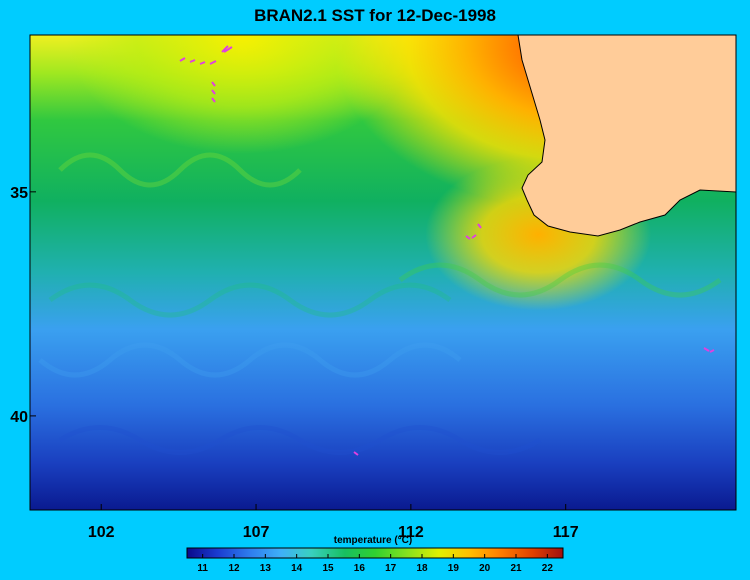 This screenshot has height=580, width=750. Describe the element at coordinates (422, 568) in the screenshot. I see `colorbar-tick-label: 18` at that location.